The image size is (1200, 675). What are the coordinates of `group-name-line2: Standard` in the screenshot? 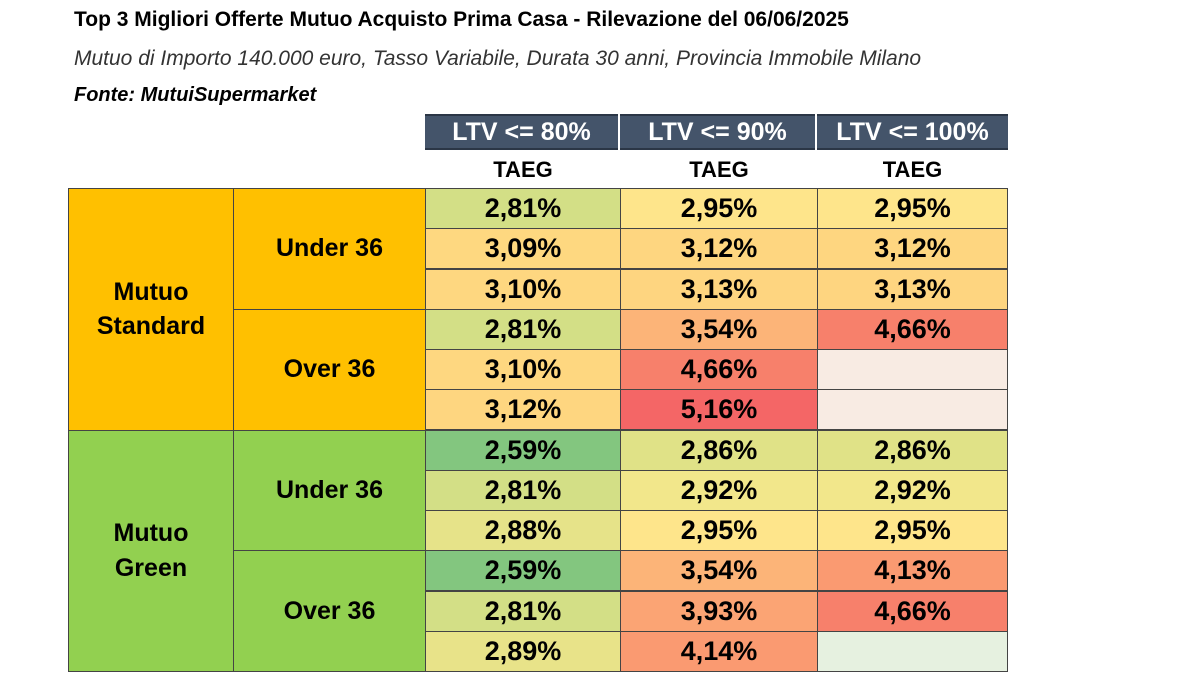 It's located at (151, 326).